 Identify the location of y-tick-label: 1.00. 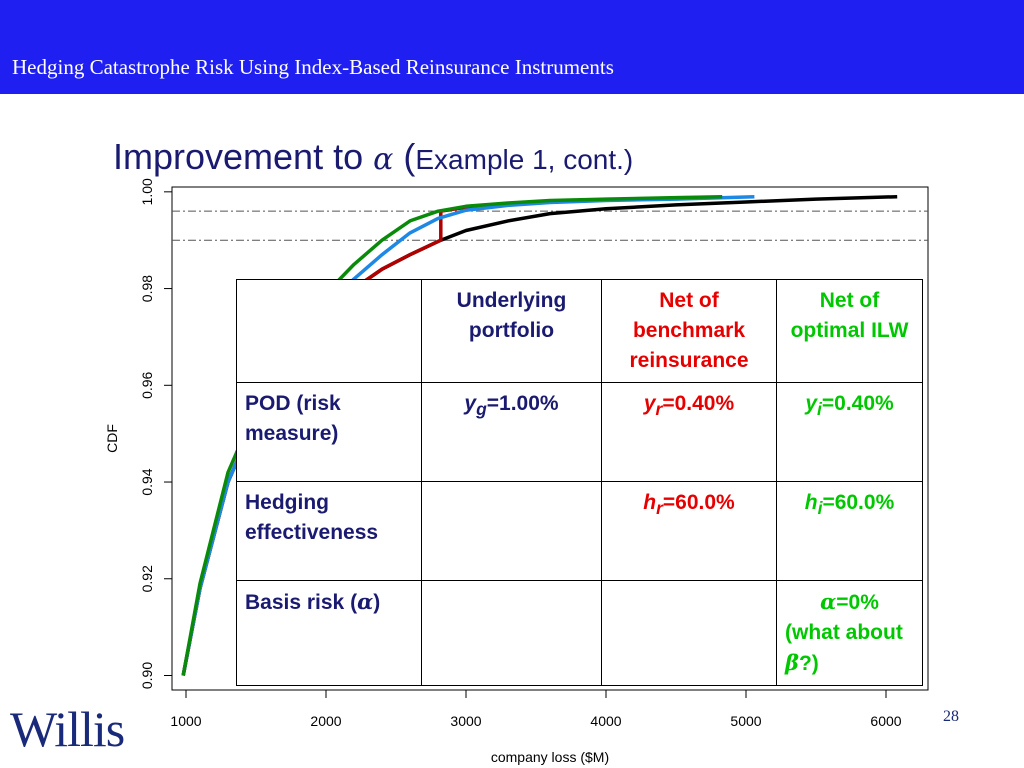
(147, 191).